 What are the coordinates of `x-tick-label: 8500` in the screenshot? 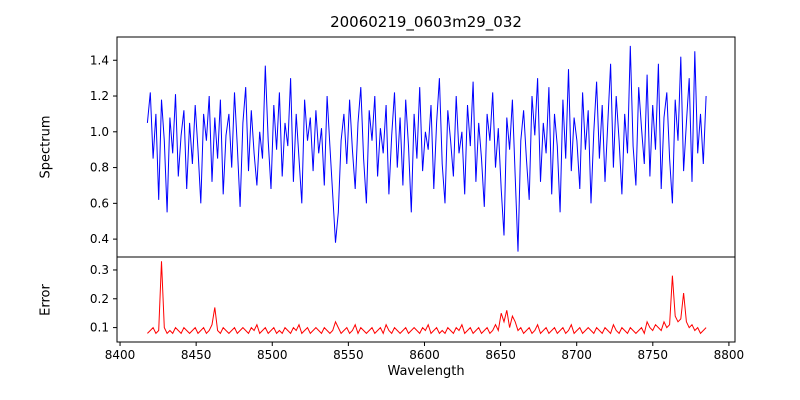 It's located at (272, 355).